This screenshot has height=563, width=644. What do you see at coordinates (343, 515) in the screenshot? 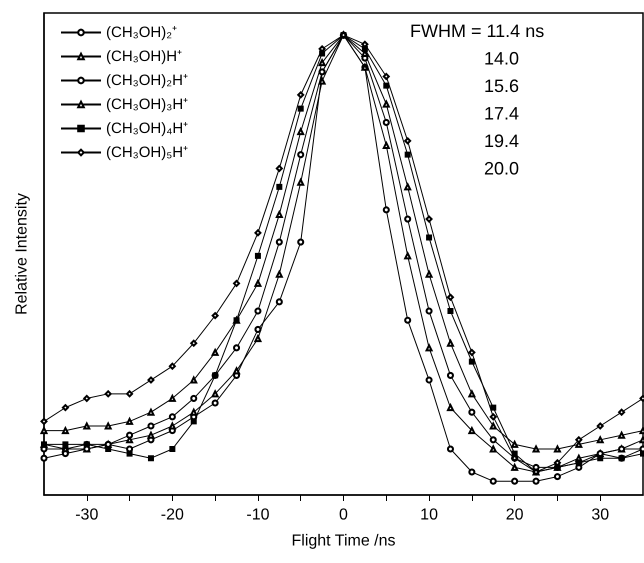
I see `x-tick-label: 0` at bounding box center [343, 515].